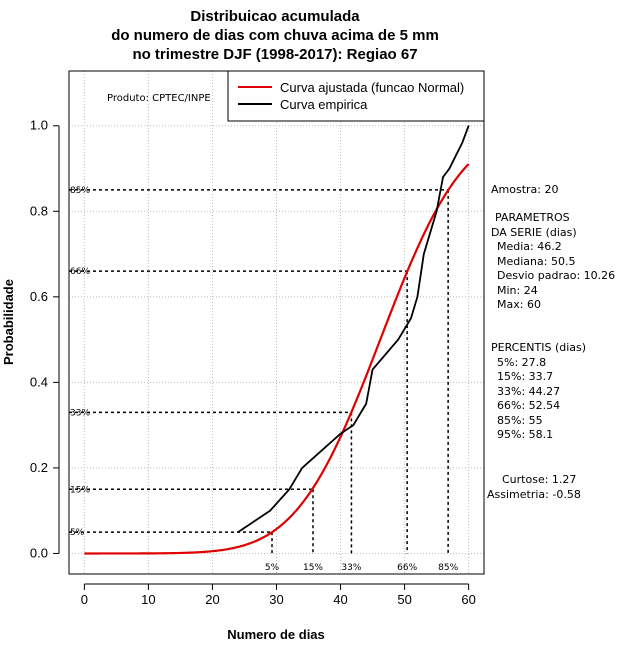  I want to click on y-tick-label-0.2: 0.2, so click(39, 467).